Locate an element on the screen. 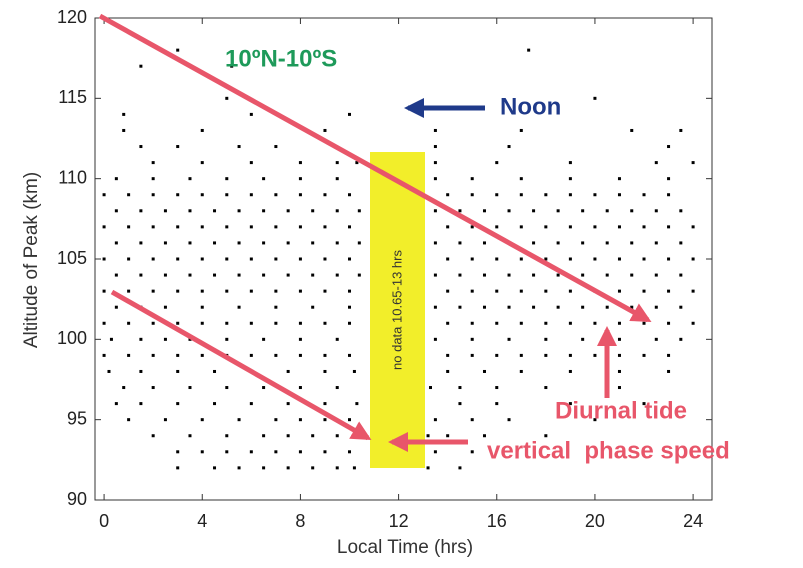 The image size is (803, 568). no-data-band is located at coordinates (397, 310).